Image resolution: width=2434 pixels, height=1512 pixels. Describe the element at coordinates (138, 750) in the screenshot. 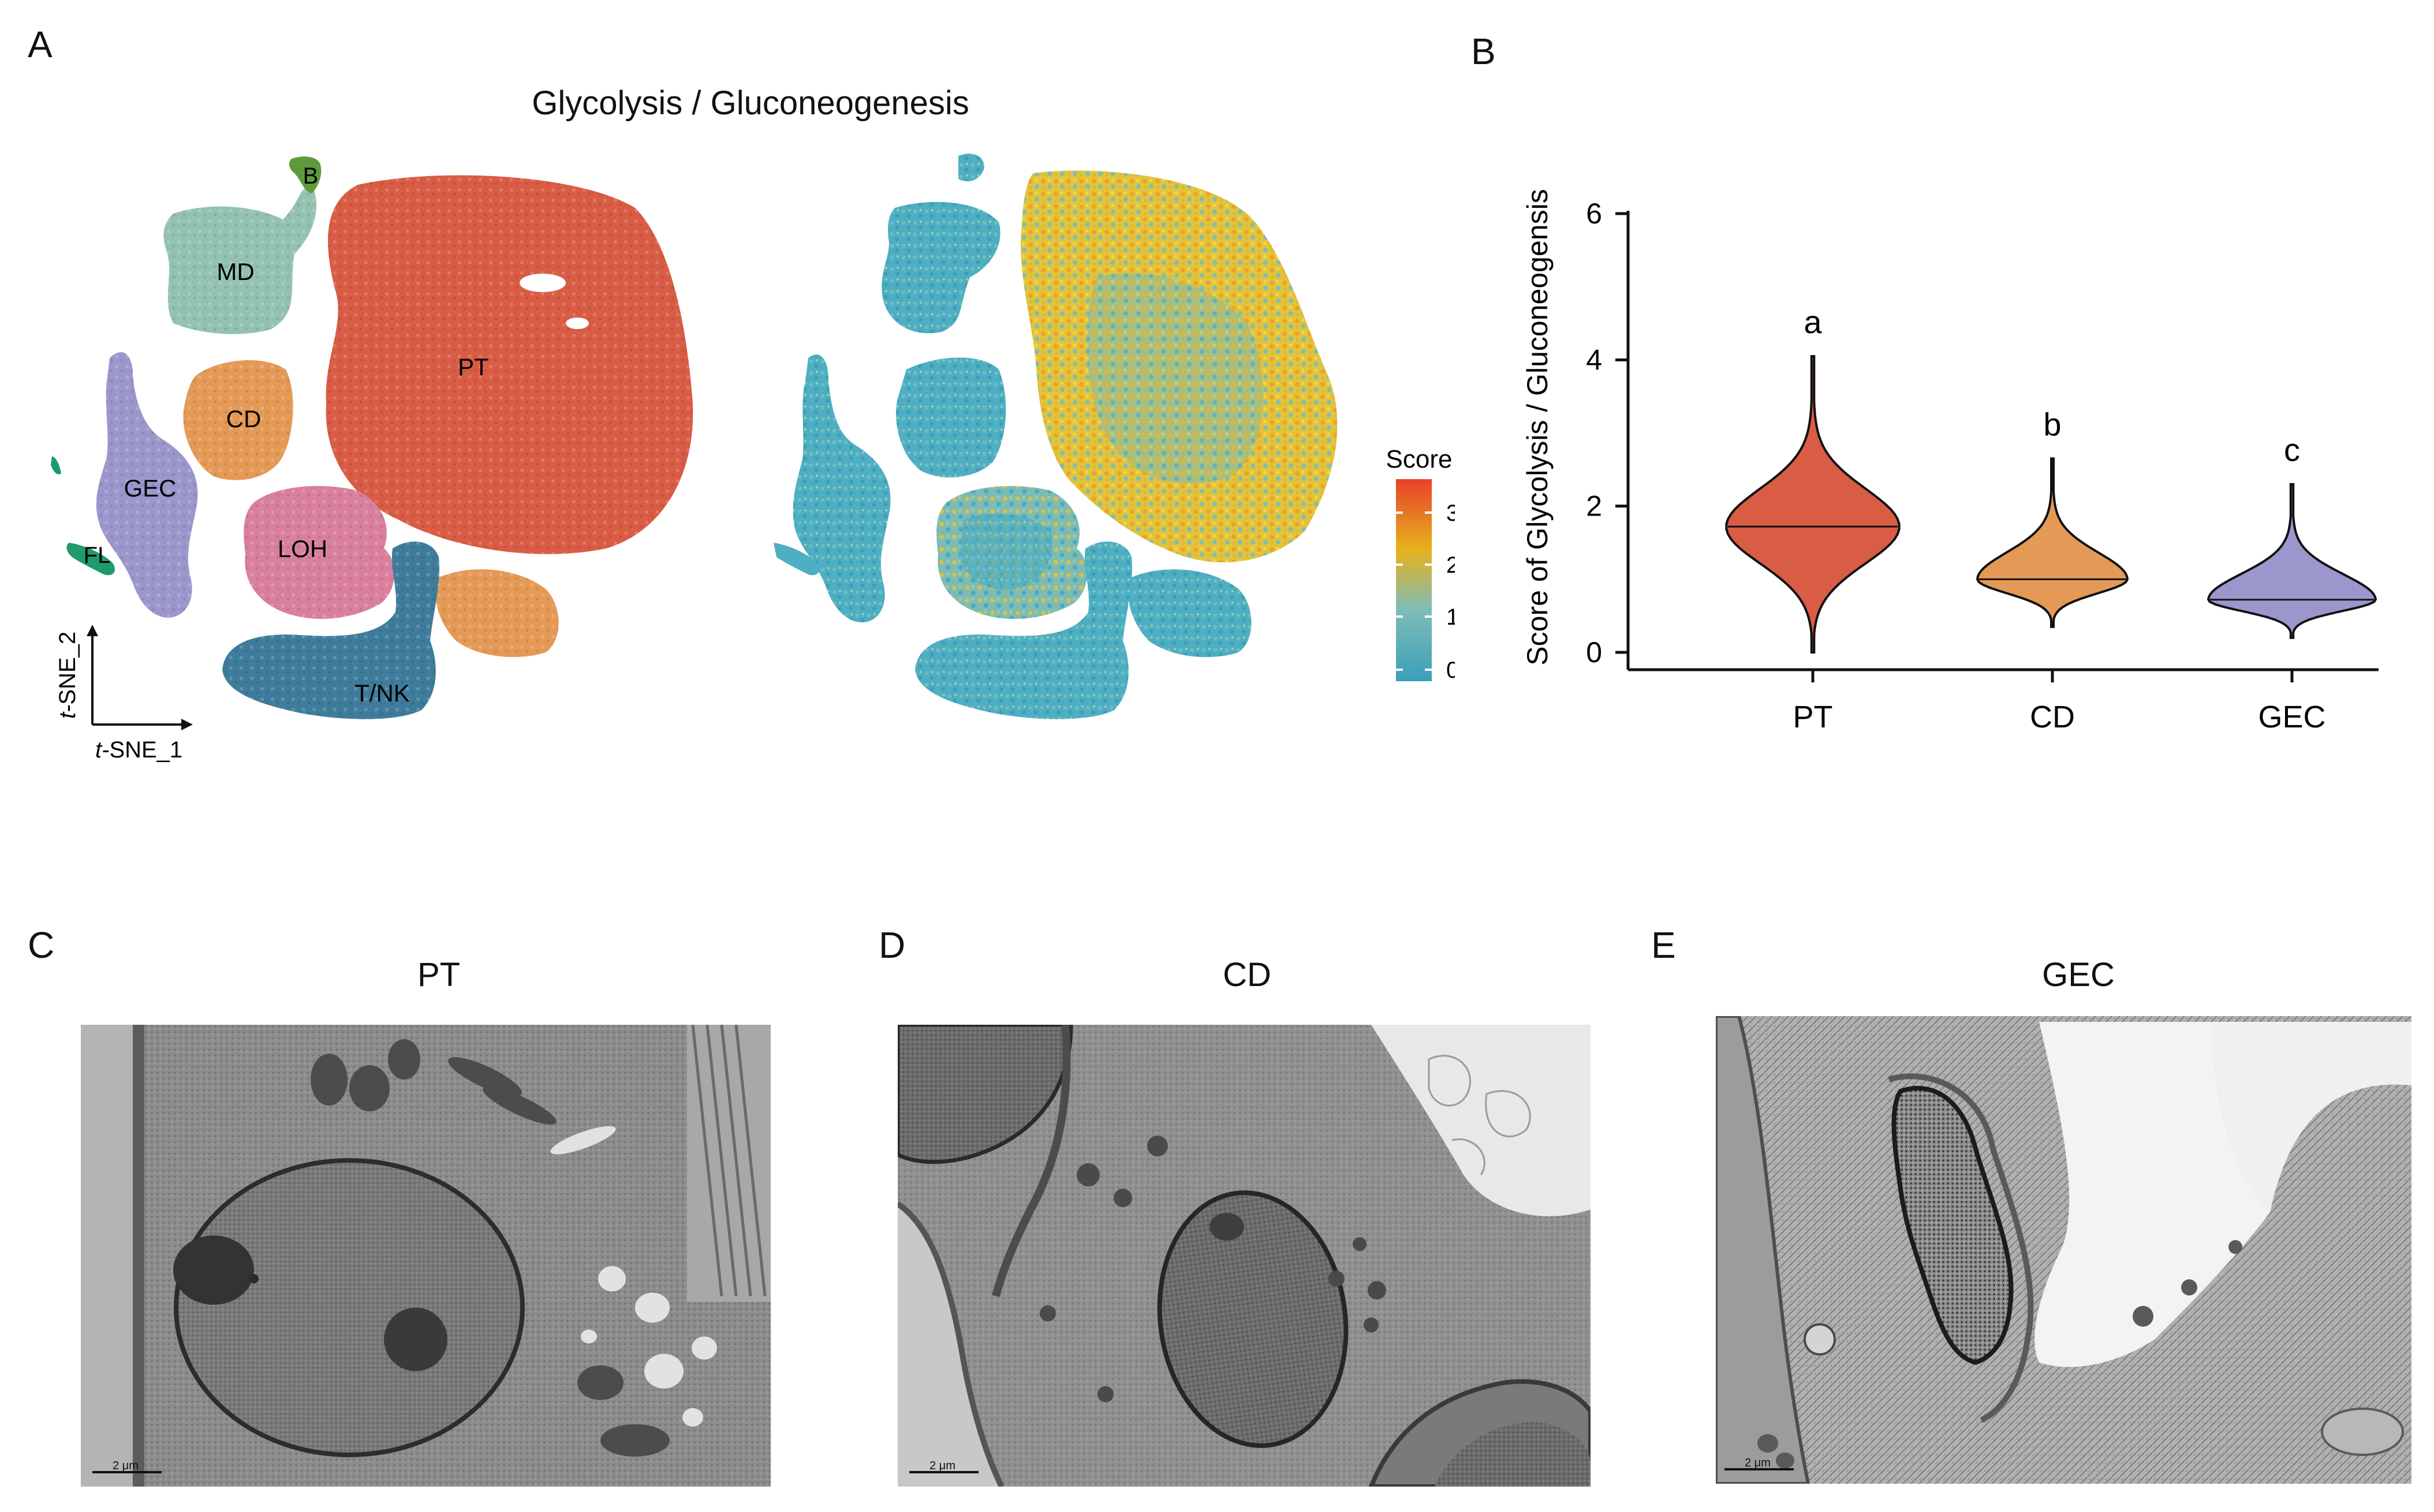

I see `tsne-axis-x-label: t-SNE_1` at that location.